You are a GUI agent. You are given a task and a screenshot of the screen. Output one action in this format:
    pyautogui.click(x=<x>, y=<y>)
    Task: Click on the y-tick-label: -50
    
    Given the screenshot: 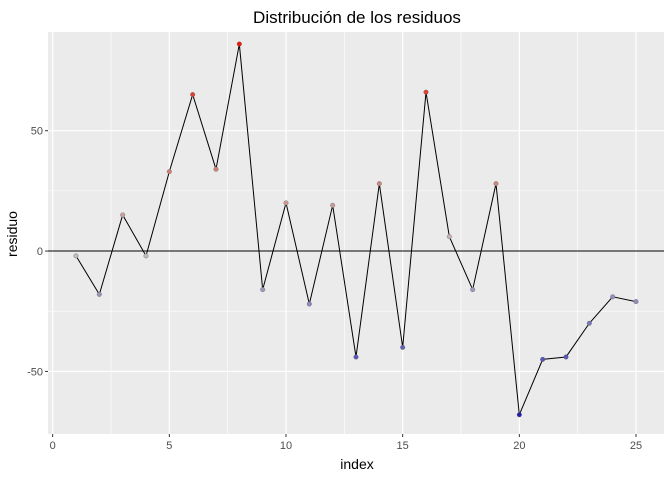 What is the action you would take?
    pyautogui.click(x=35, y=372)
    